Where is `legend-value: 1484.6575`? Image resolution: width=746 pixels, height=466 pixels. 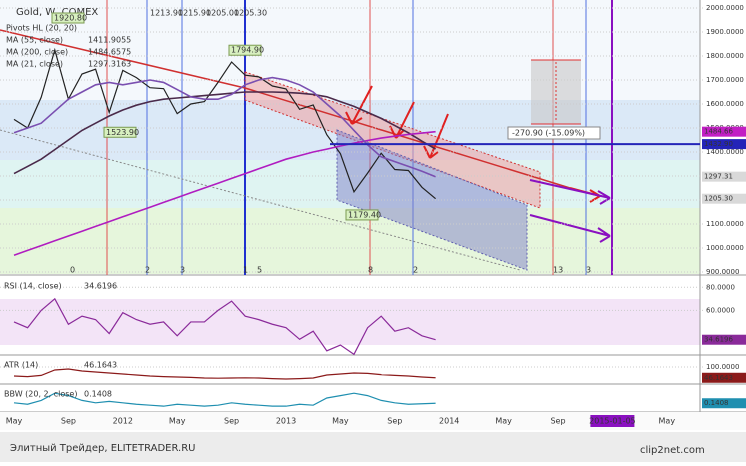 legend-value: 1484.6575 is located at coordinates (109, 52).